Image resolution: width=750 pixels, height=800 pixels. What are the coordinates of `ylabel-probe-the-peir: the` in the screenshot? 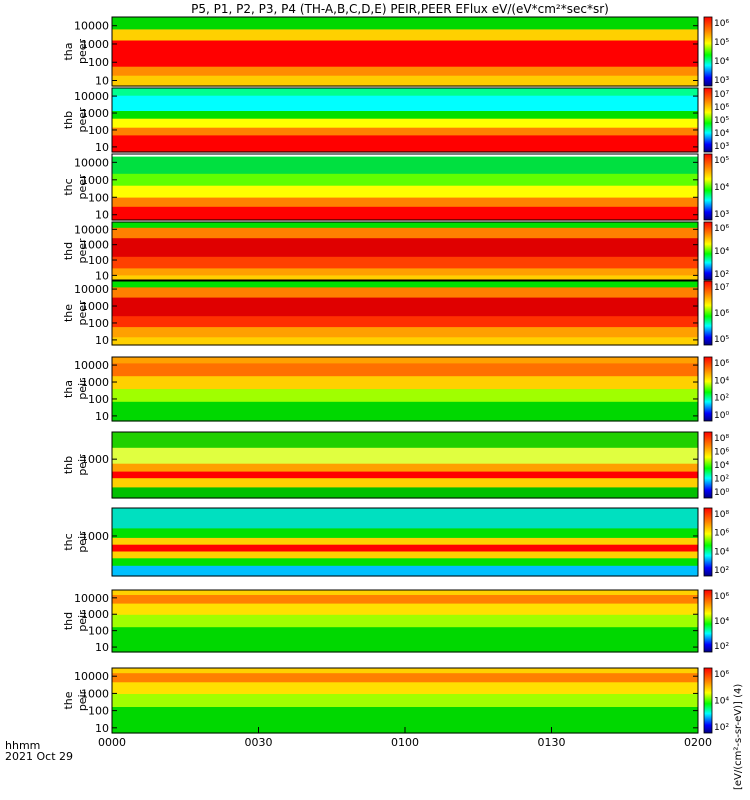 It's located at (68, 700).